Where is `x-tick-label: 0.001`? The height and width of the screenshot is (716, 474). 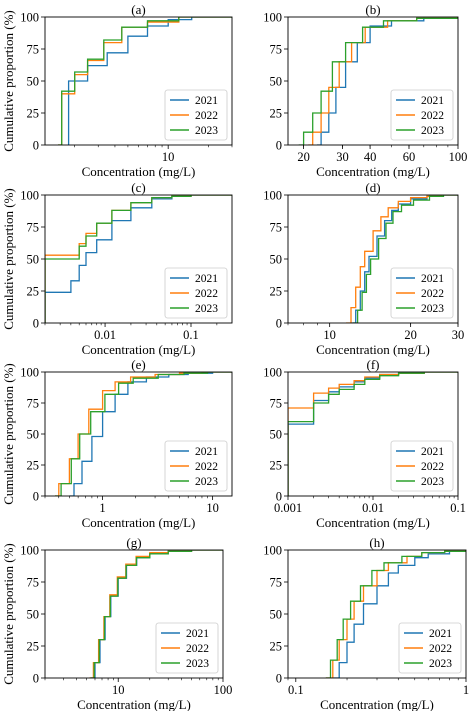 x-tick-label: 0.001 is located at coordinates (288, 508).